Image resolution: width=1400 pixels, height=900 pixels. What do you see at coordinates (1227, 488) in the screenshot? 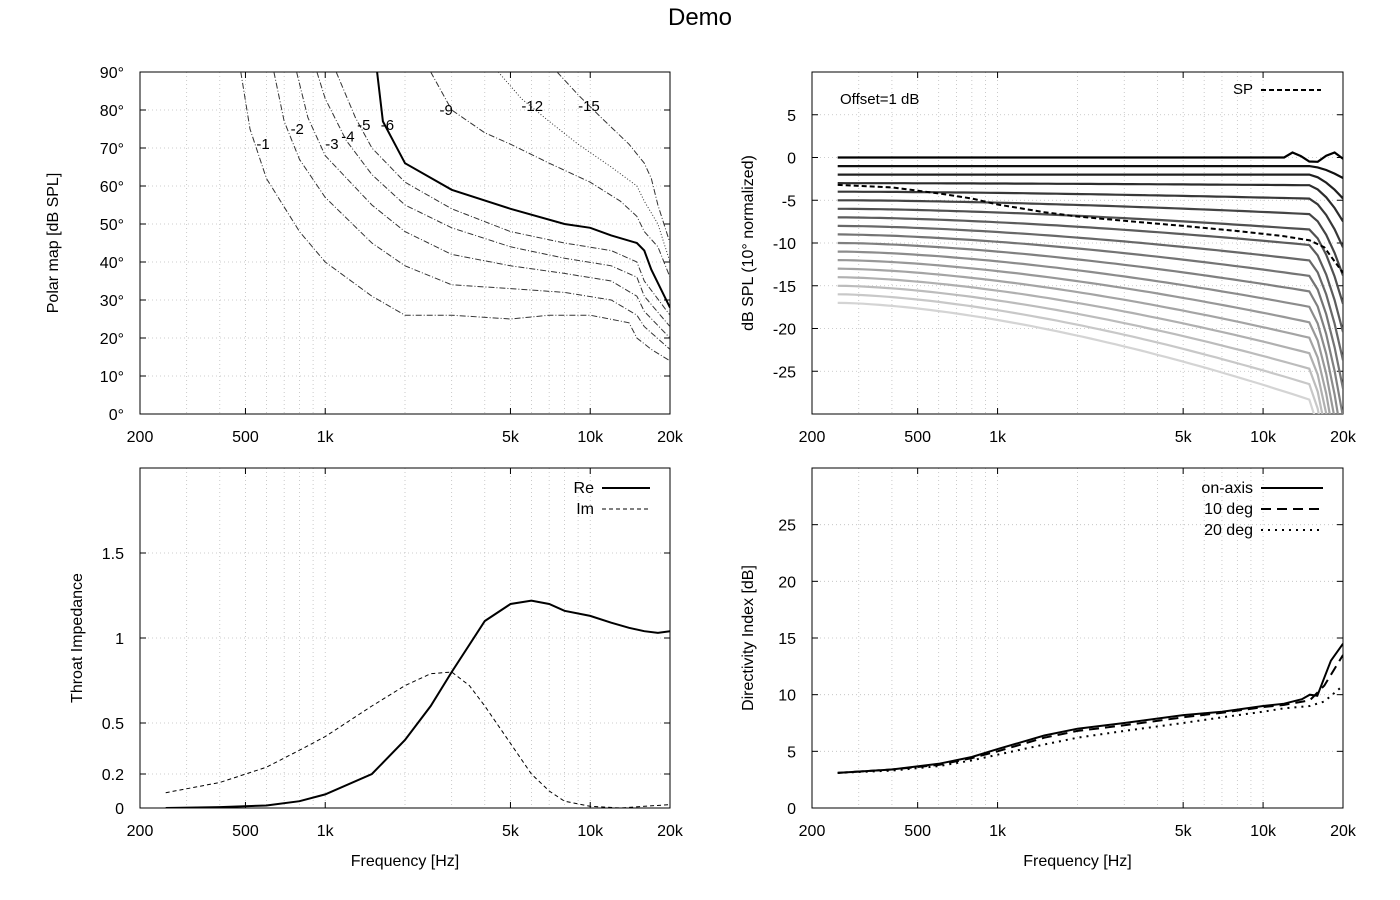
I see `legend-label: on-axis` at bounding box center [1227, 488].